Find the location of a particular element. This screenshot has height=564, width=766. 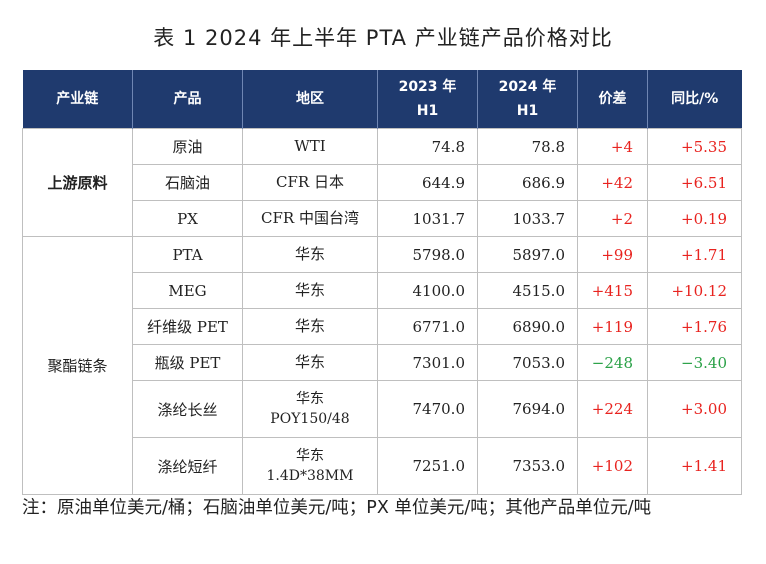

header-2023-year: 2023 年 is located at coordinates (427, 87).